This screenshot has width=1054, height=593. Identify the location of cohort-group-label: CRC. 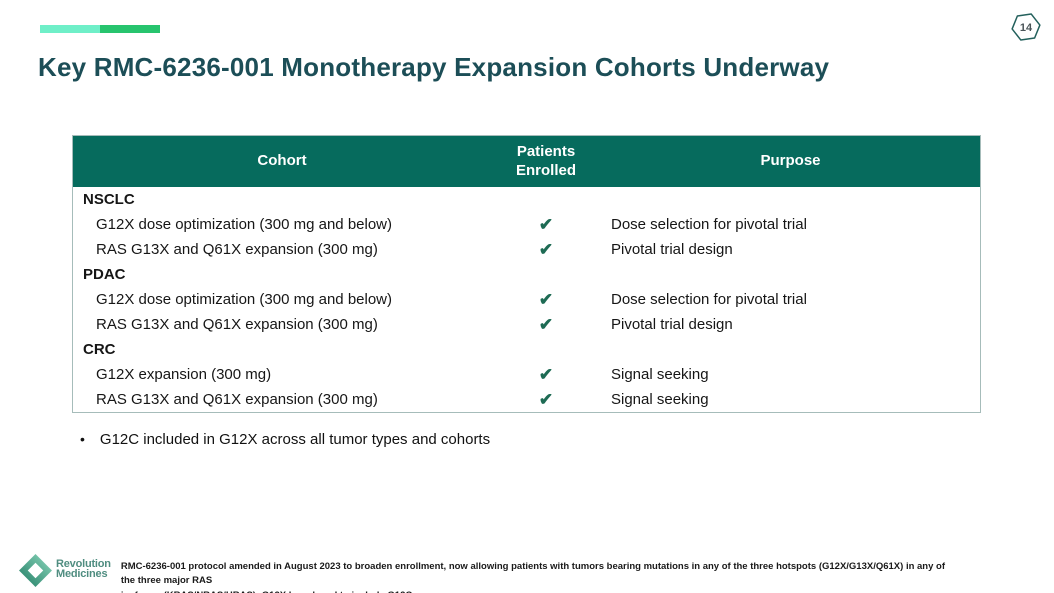
(99, 349).